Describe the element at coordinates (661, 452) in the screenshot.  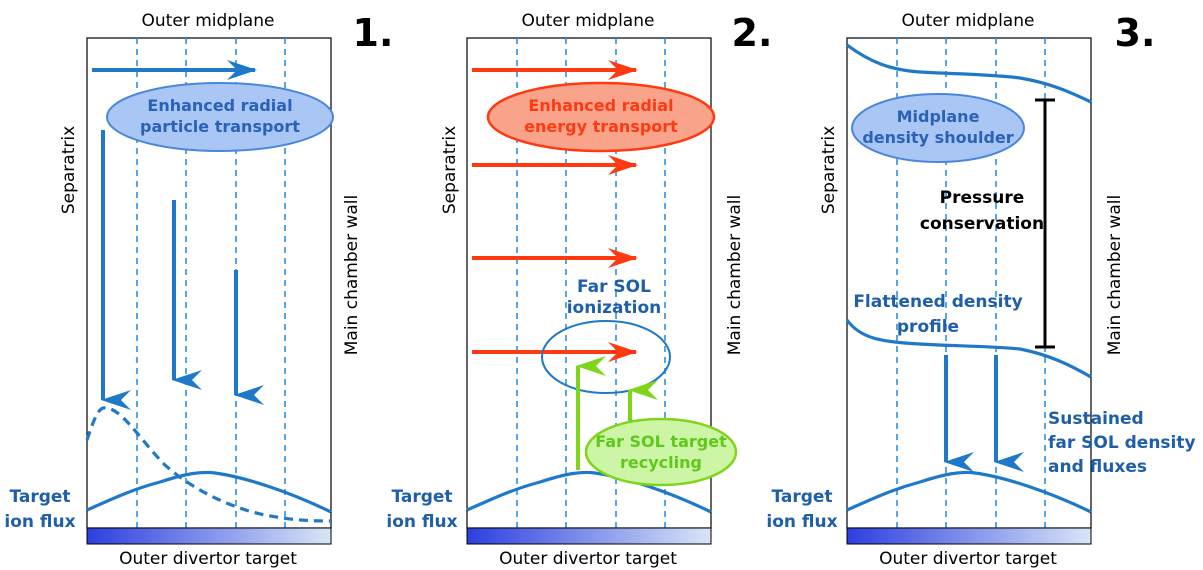
I see `recycling-ellipse` at that location.